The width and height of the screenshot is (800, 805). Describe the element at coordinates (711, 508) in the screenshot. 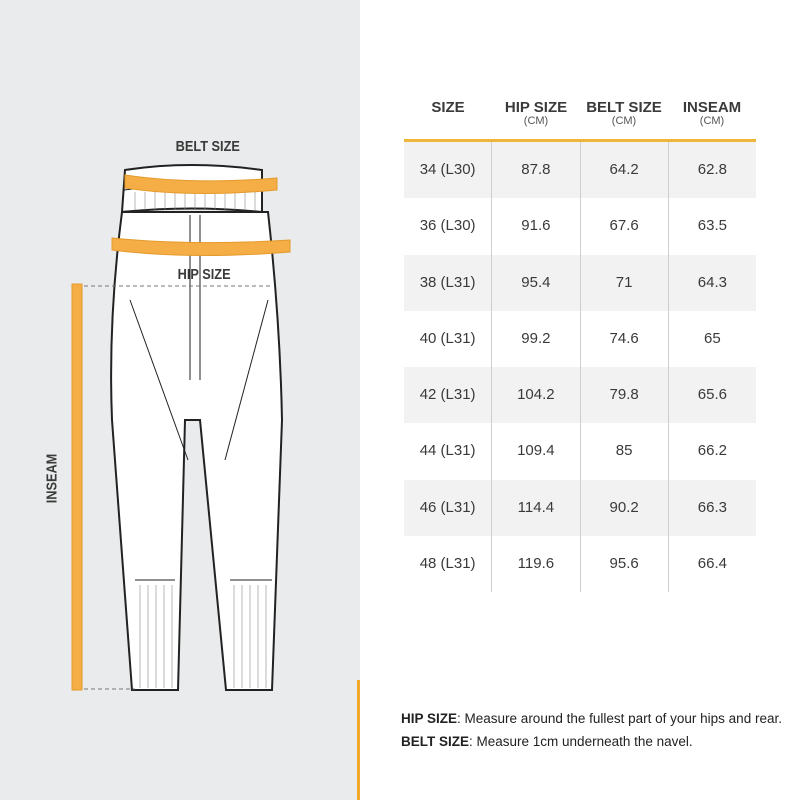

I see `table-cell: 66.3` at that location.